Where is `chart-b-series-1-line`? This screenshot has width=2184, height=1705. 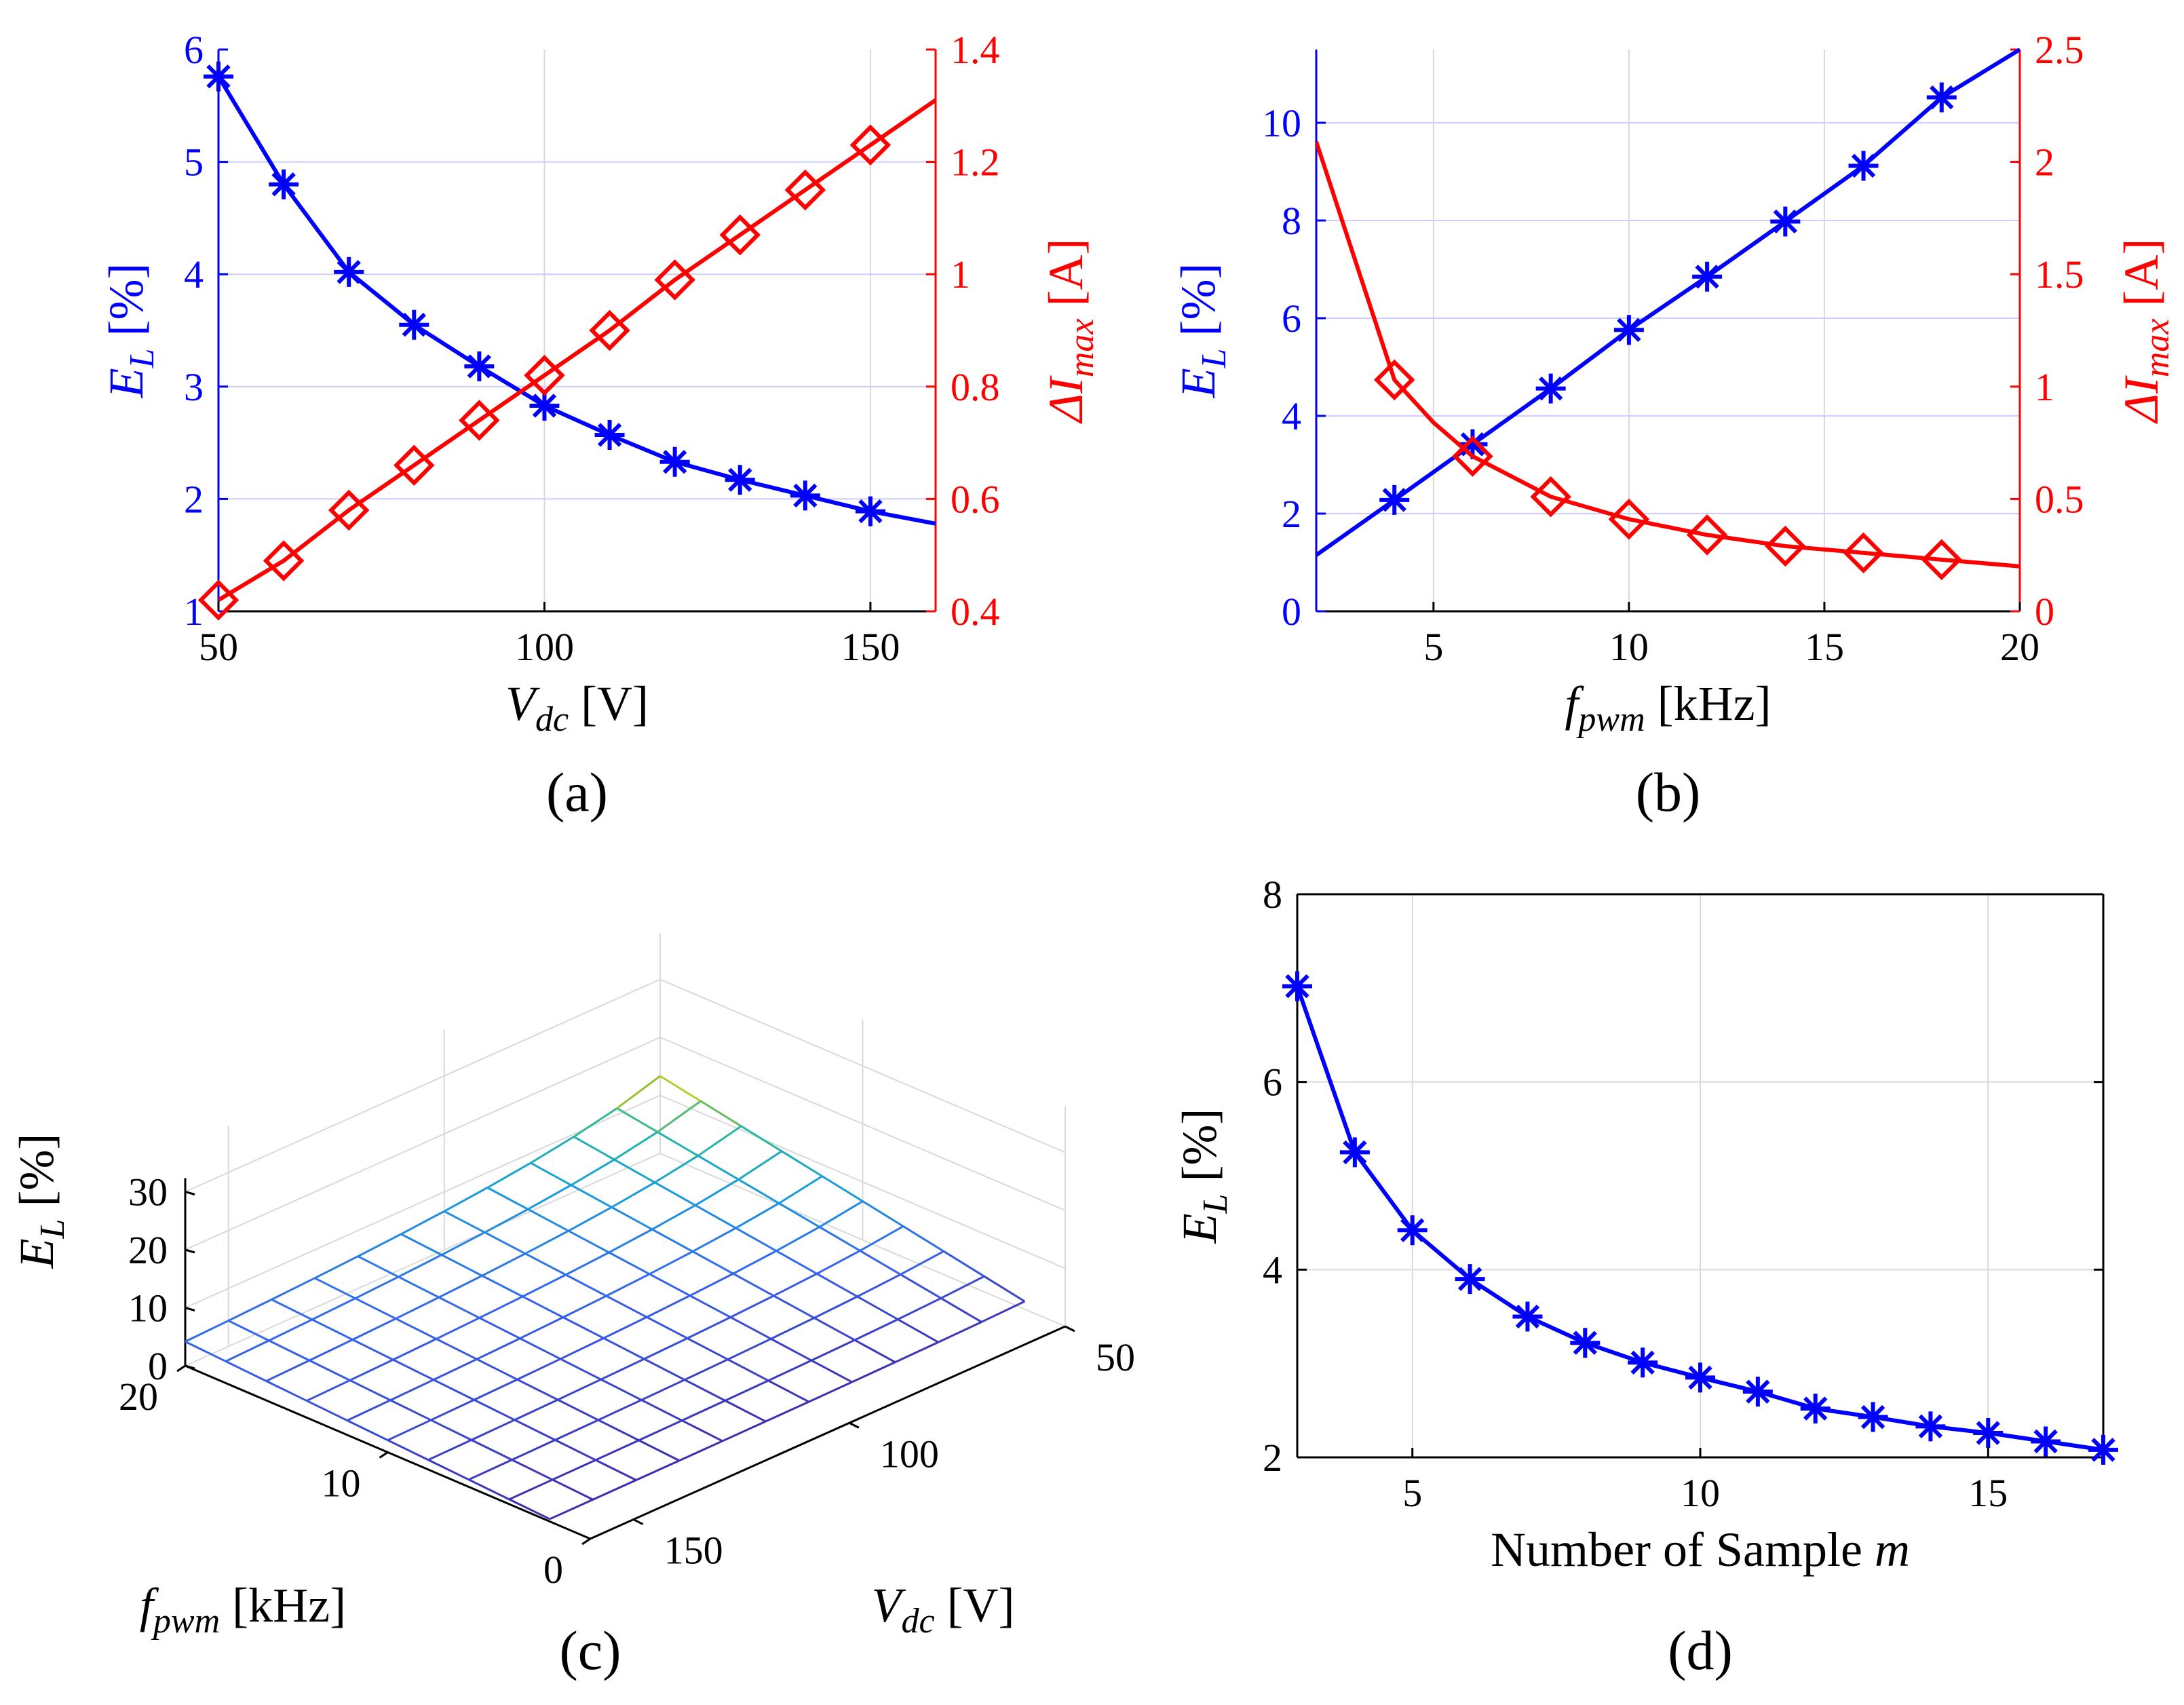 chart-b-series-1-line is located at coordinates (1668, 354).